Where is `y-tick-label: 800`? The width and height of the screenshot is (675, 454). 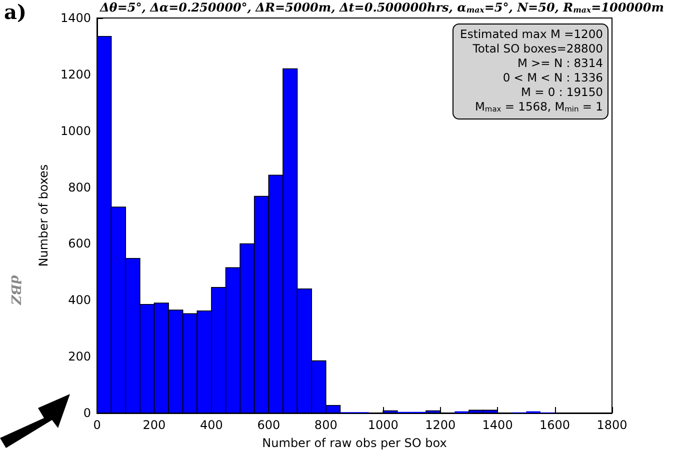 y-tick-label: 800 is located at coordinates (79, 187).